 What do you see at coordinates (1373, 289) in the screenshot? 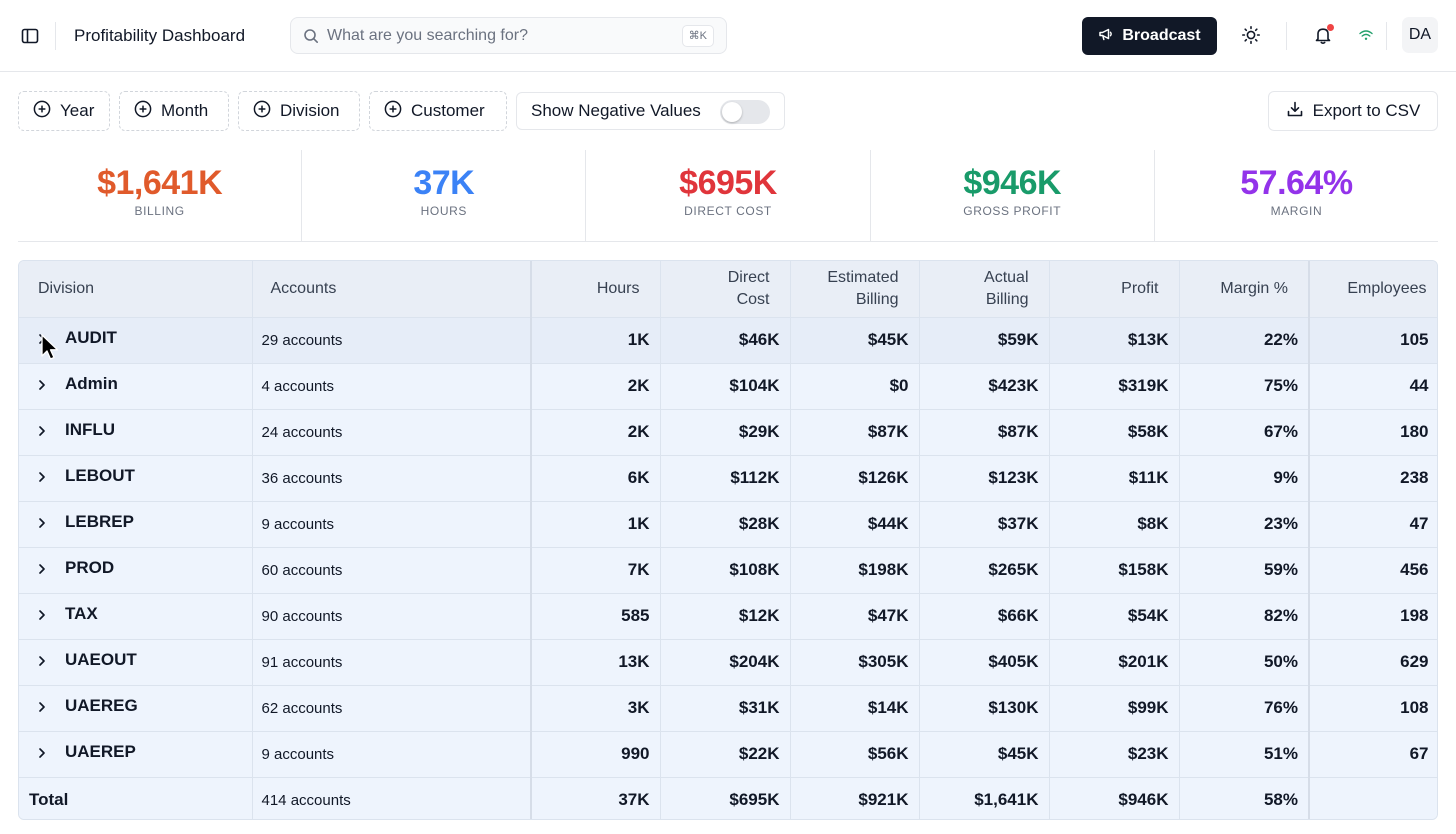
I see `col-header-employees: Employees` at bounding box center [1373, 289].